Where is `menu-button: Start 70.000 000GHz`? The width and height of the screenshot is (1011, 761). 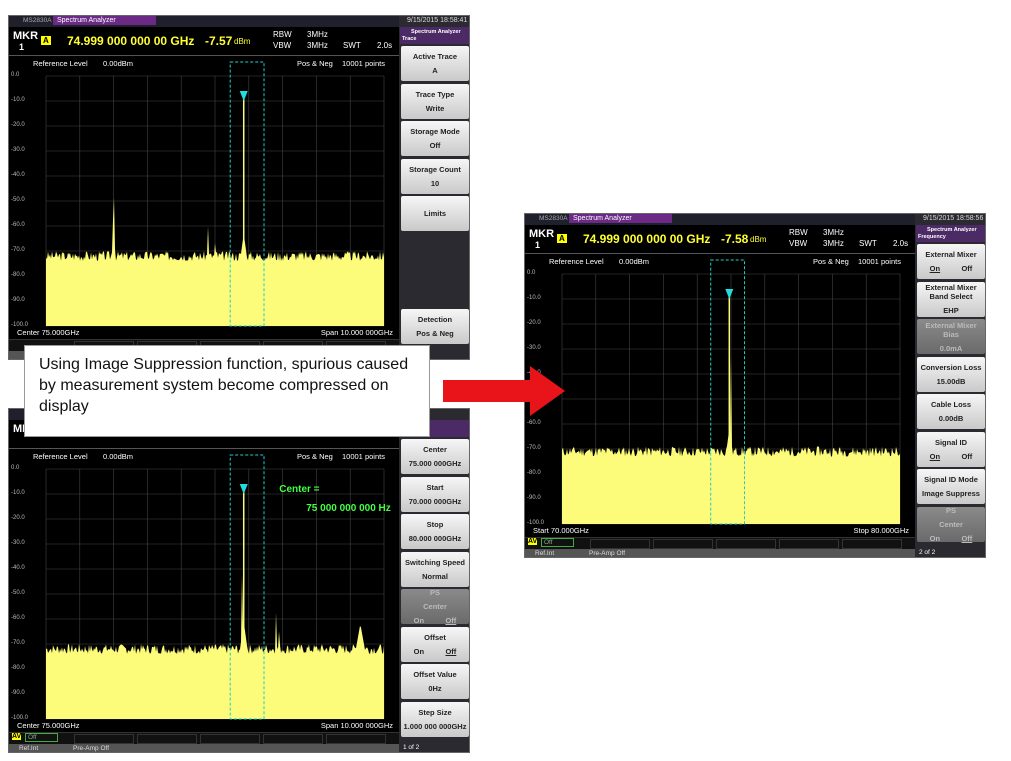
menu-button: Start 70.000 000GHz is located at coordinates (435, 494).